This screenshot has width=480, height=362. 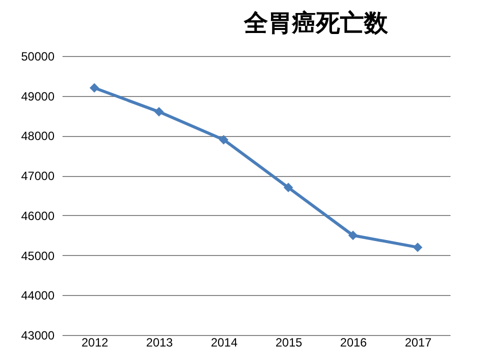 What do you see at coordinates (316, 23) in the screenshot?
I see `chart-title: 全胃癌死亡数` at bounding box center [316, 23].